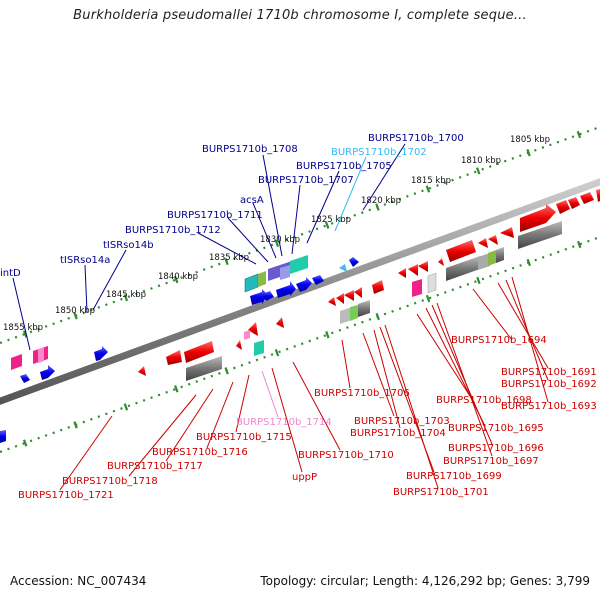 The width and height of the screenshot is (600, 600). I want to click on gene-label: BURPS1710b_1695, so click(496, 428).